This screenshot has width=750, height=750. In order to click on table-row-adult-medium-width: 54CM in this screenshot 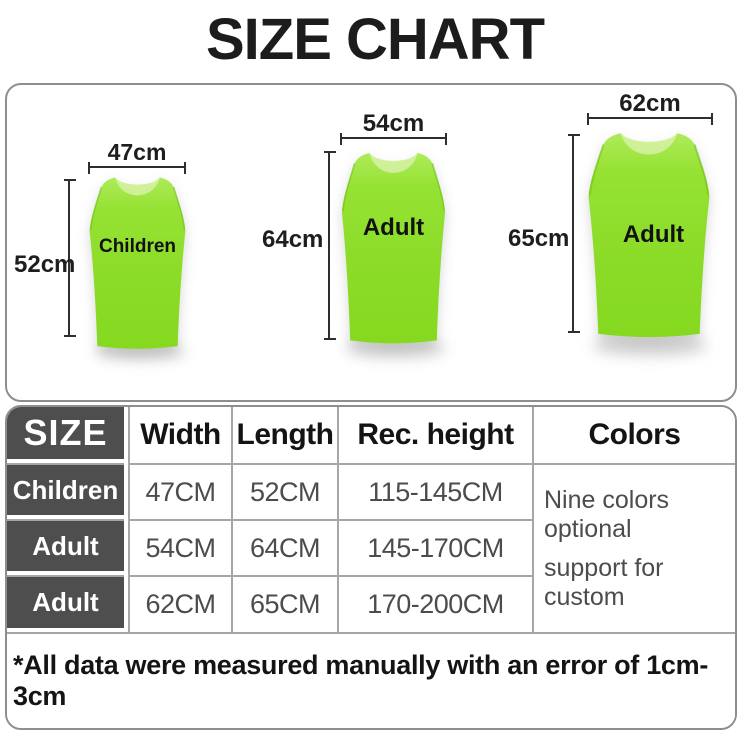, I will do `click(179, 547)`.